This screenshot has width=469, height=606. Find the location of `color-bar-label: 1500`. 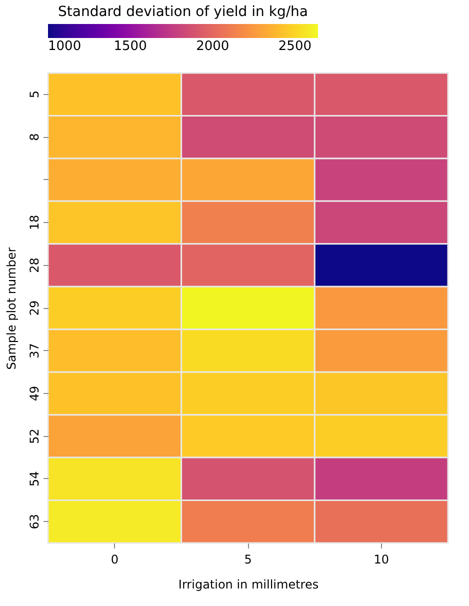

color-bar-label: 1500 is located at coordinates (130, 46).